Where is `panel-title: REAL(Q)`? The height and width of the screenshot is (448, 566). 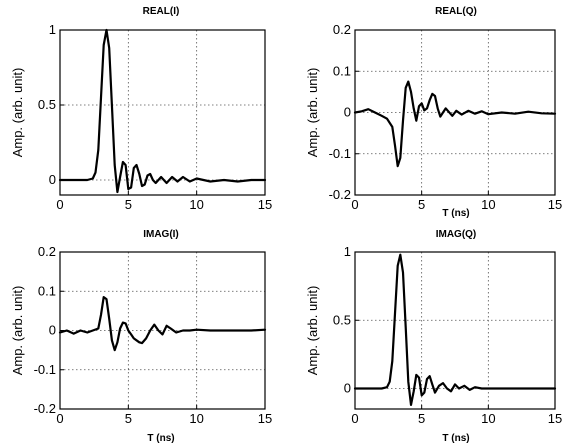
panel-title: REAL(Q) is located at coordinates (456, 11).